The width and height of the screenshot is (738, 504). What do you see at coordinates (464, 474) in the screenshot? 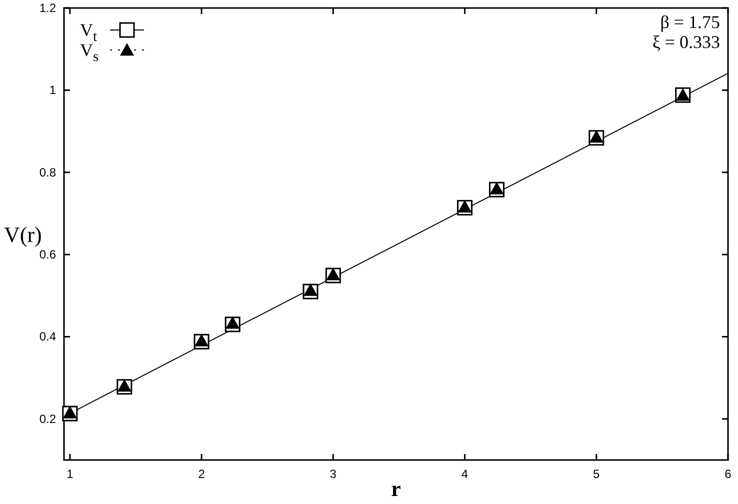
I see `x-tick-label: 4` at bounding box center [464, 474].